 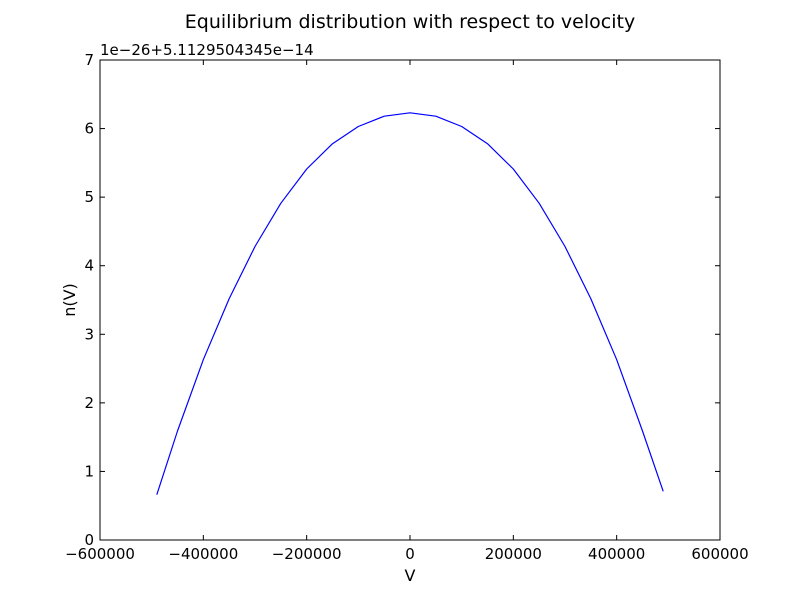 I want to click on y-tick-label: 4, so click(x=89, y=266).